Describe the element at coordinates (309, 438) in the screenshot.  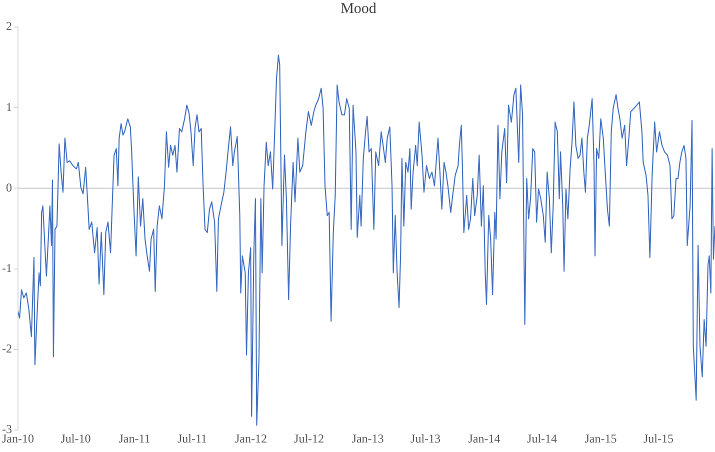
I see `x-tick-label: Jul-12` at that location.